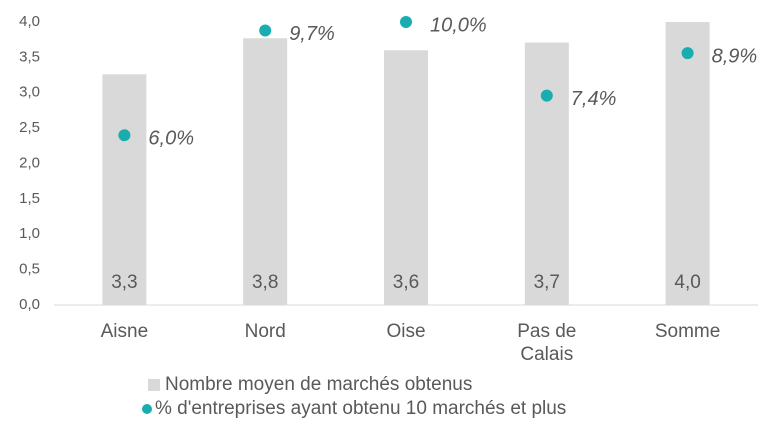  What do you see at coordinates (406, 282) in the screenshot?
I see `bar-label: 3,6` at bounding box center [406, 282].